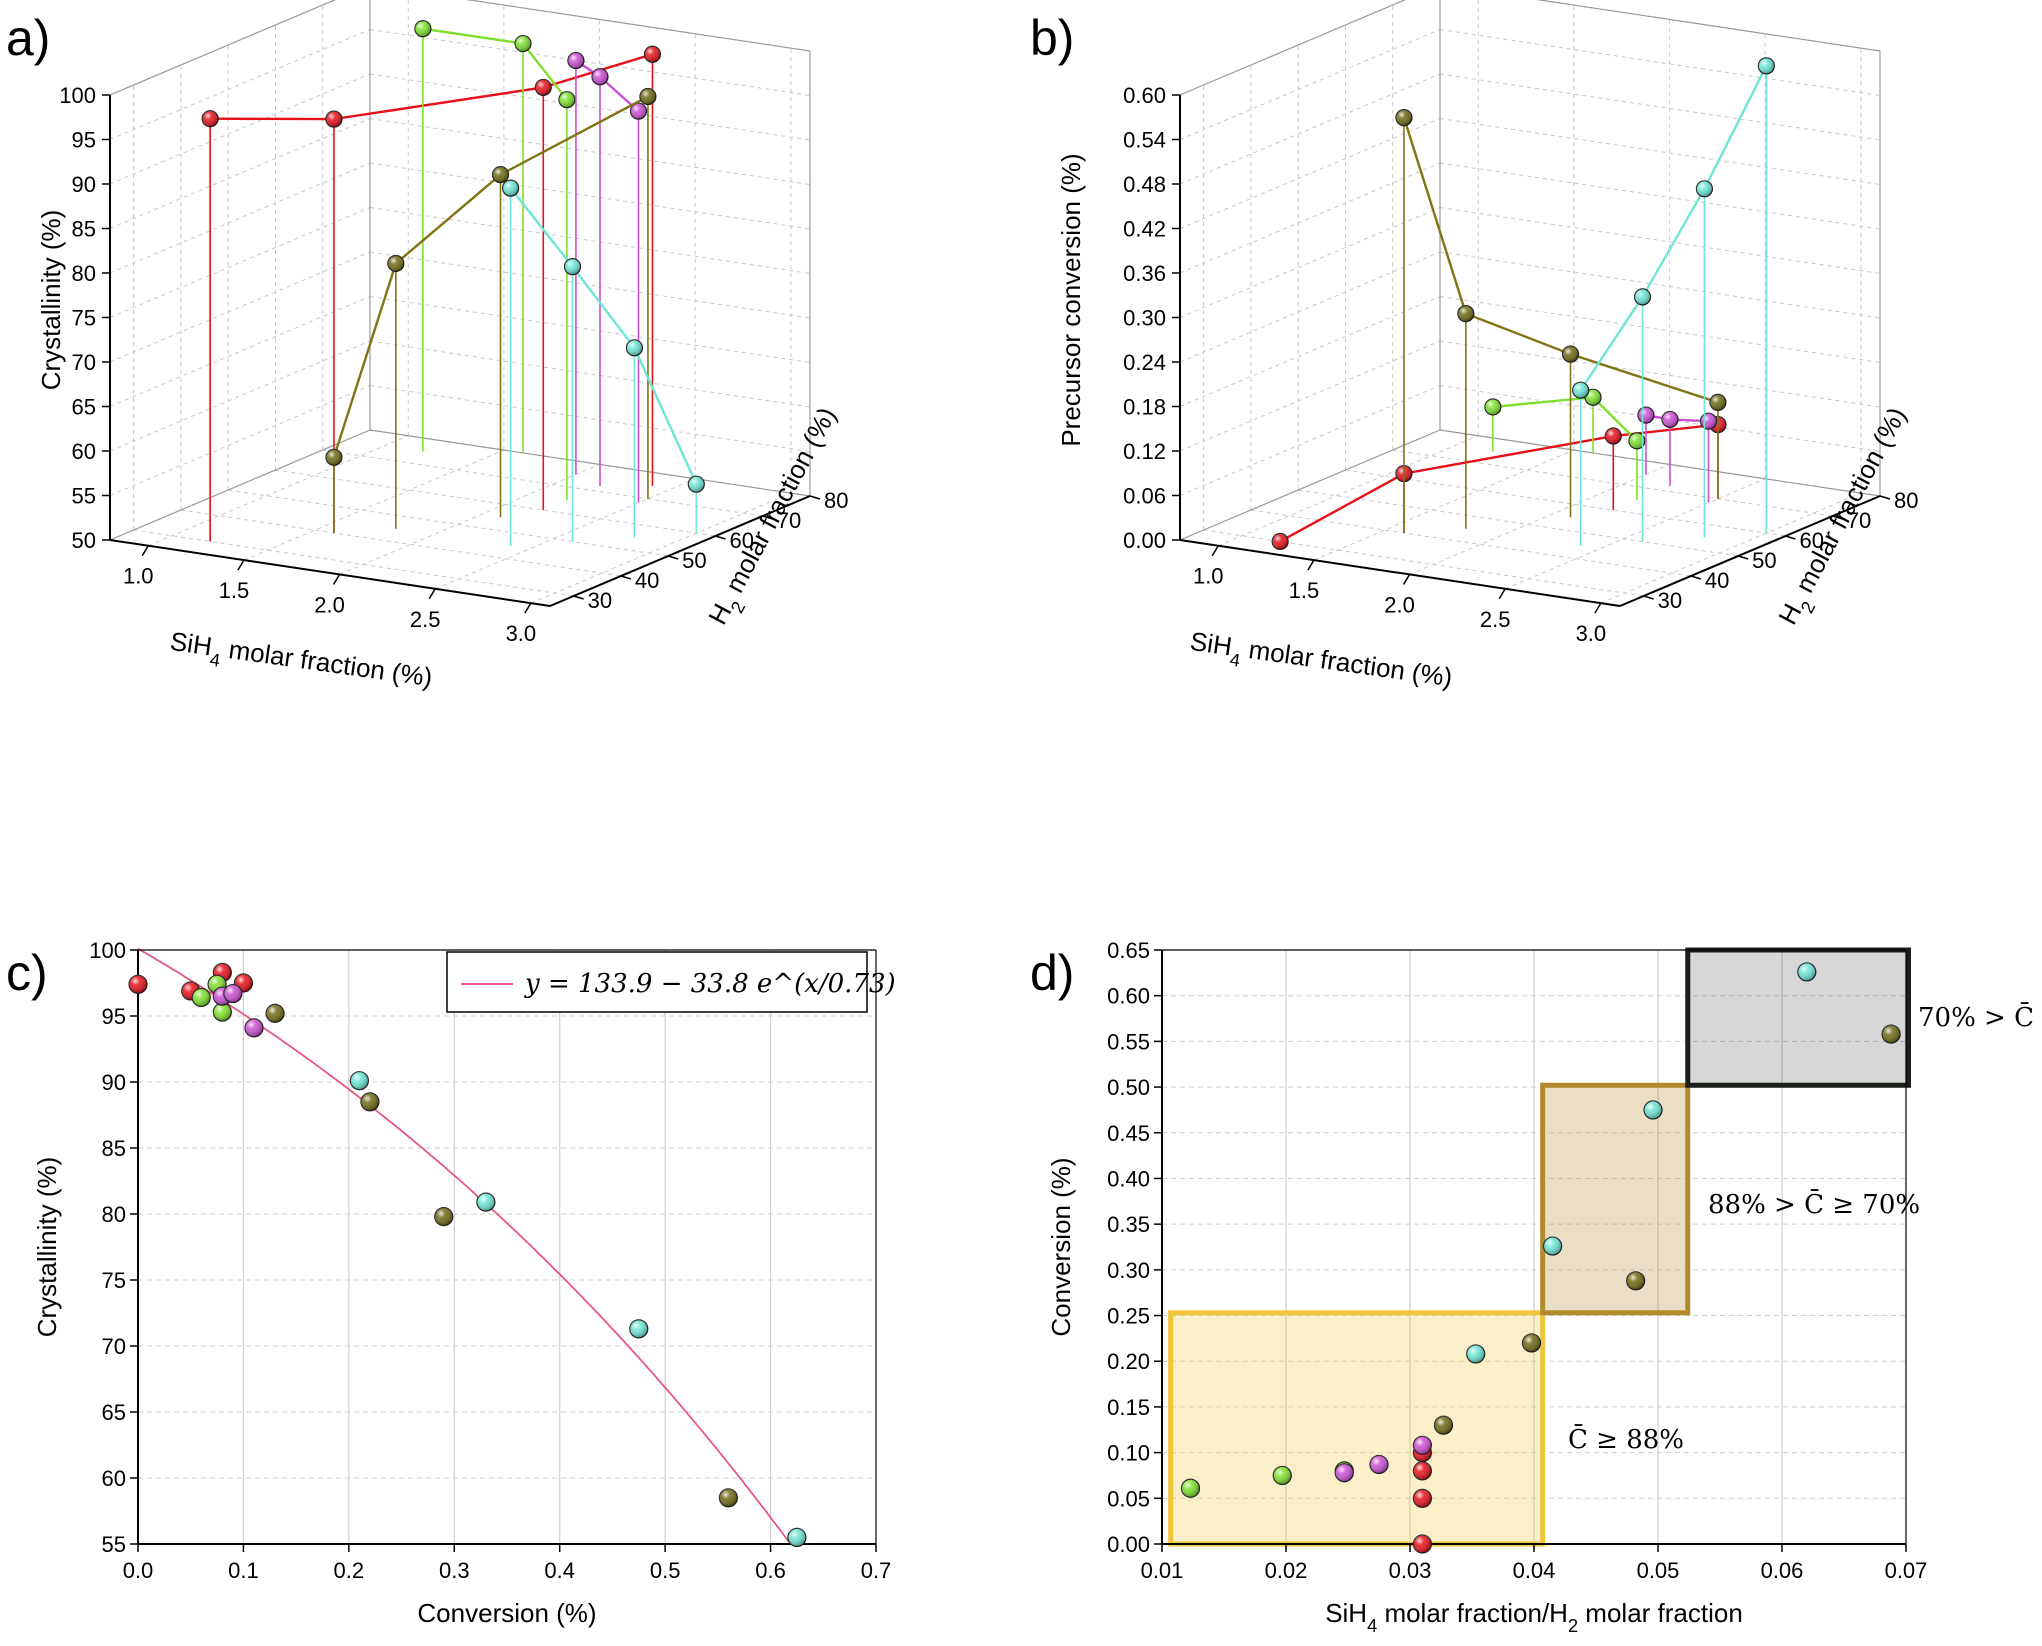  I want to click on y-tick-label: 0.65, so click(1128, 950).